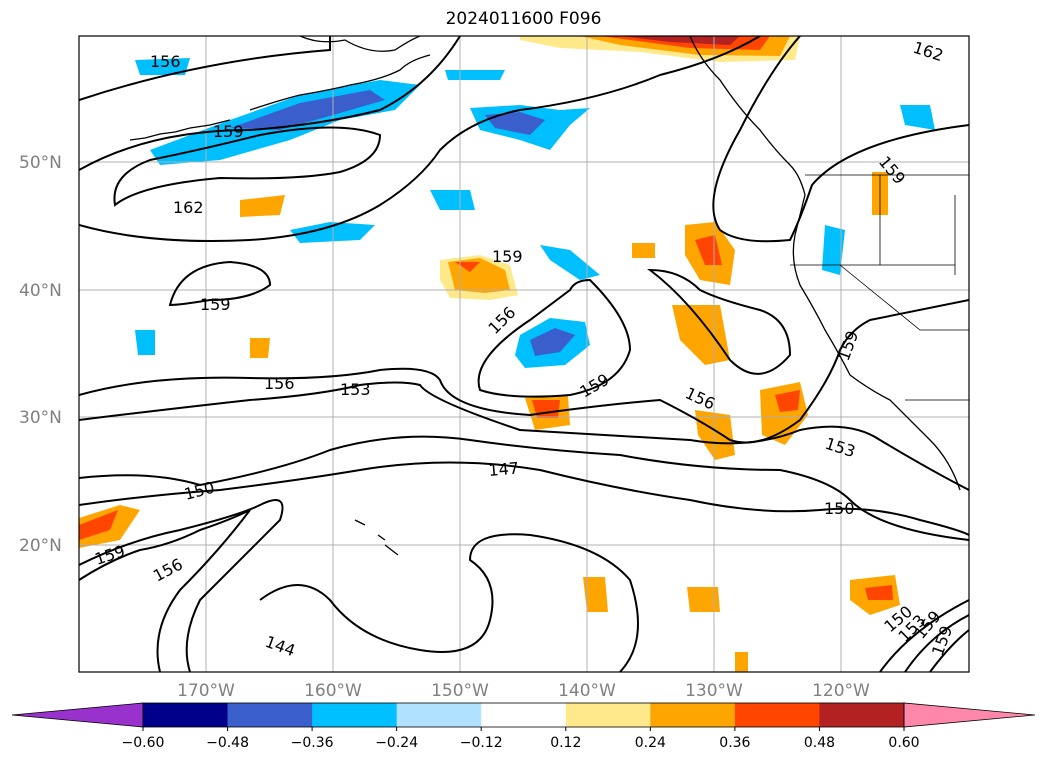  What do you see at coordinates (460, 691) in the screenshot?
I see `lon-label: 150°W` at bounding box center [460, 691].